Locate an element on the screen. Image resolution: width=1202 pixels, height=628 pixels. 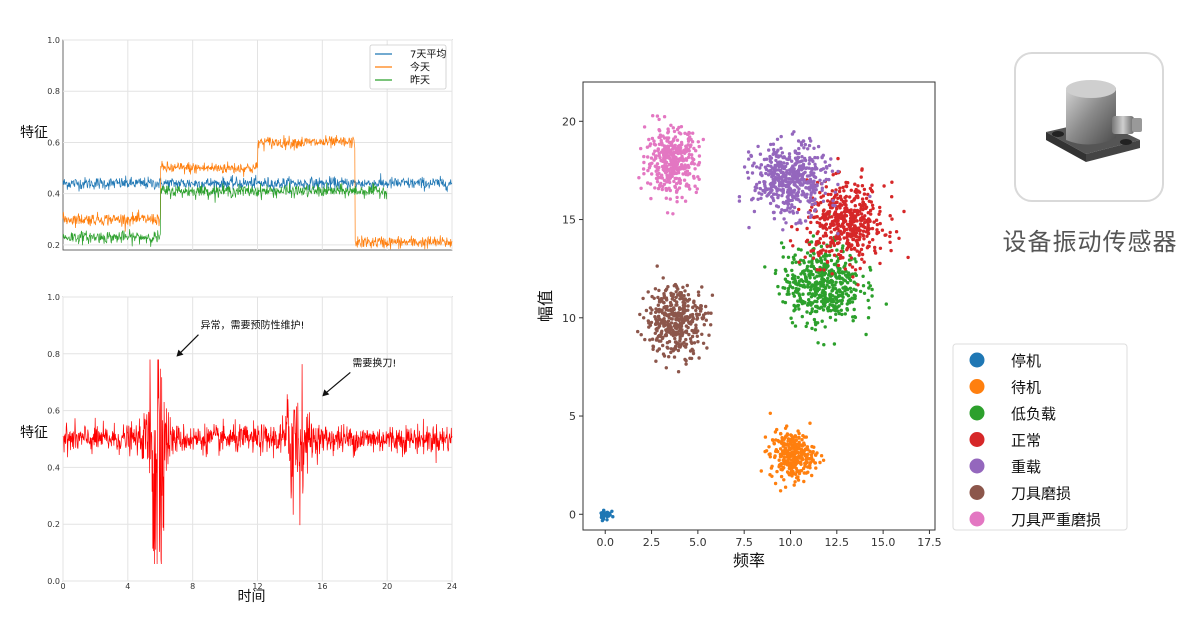
chart2-xlabel: 时间 is located at coordinates (252, 597).